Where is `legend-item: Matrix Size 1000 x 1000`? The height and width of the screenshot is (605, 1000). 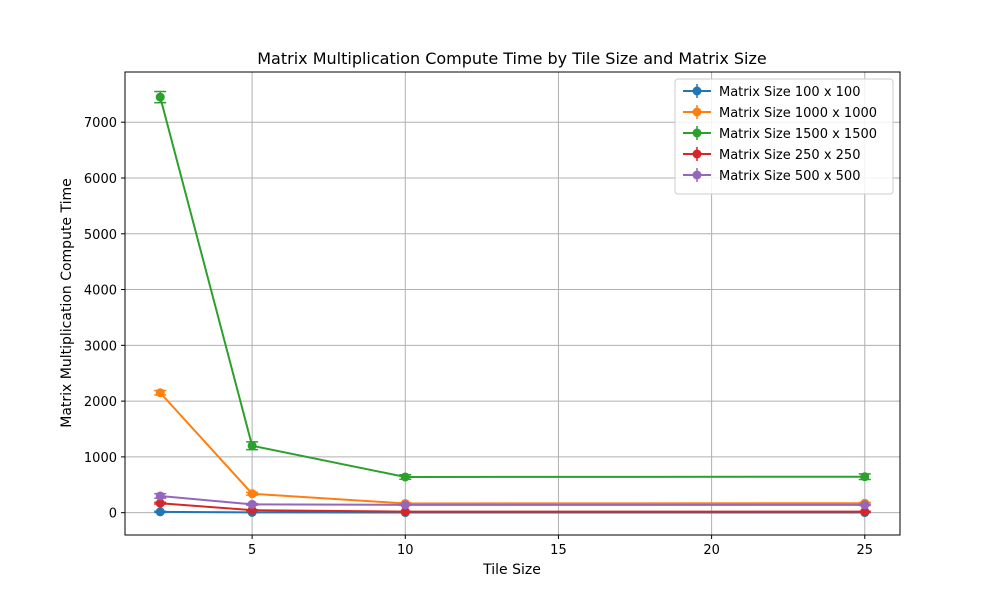 legend-item: Matrix Size 1000 x 1000 is located at coordinates (780, 113).